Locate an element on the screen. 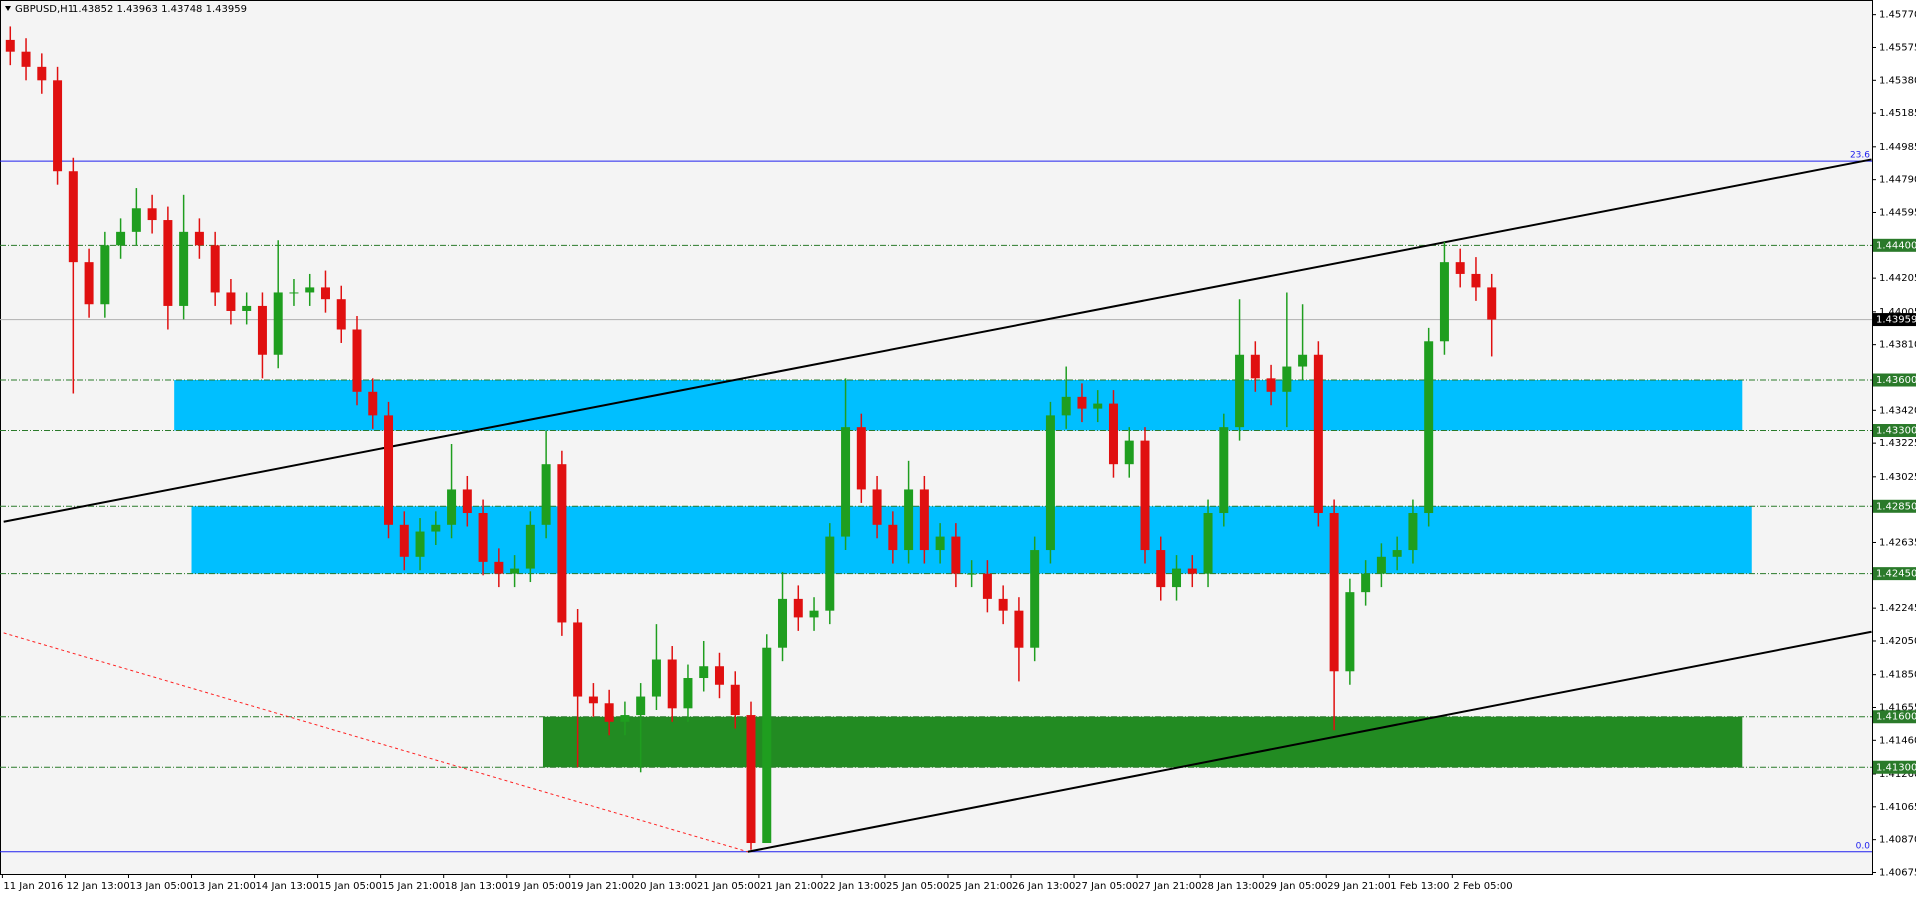 This screenshot has height=897, width=1916. level-label: 1.42850 is located at coordinates (1896, 506).